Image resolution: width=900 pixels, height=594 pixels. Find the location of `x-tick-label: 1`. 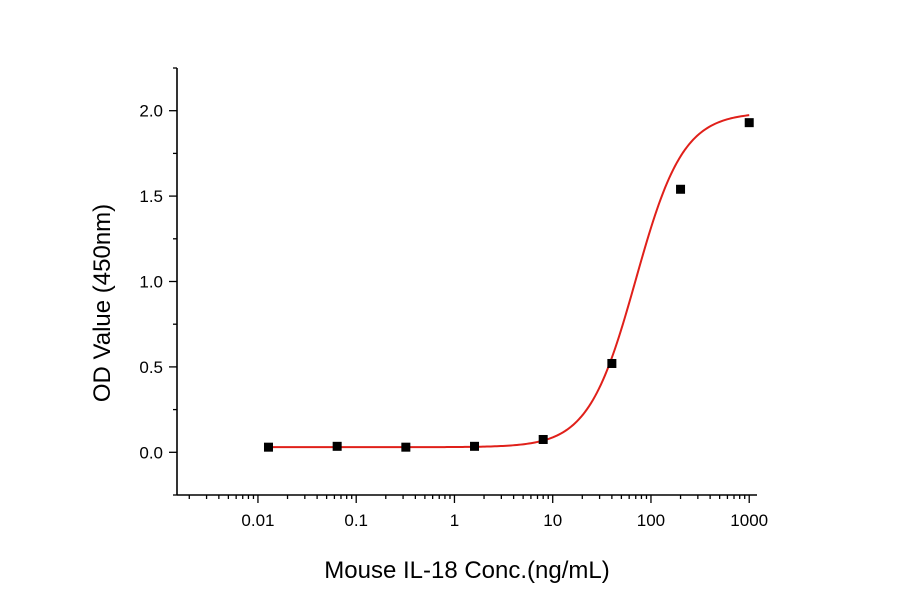

x-tick-label: 1 is located at coordinates (454, 520).